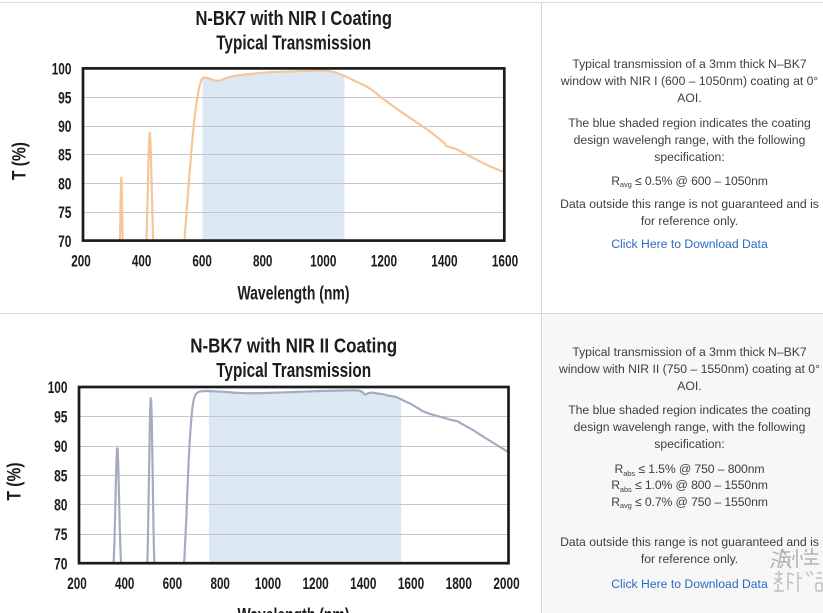  What do you see at coordinates (459, 583) in the screenshot?
I see `svg-text: 1800` at bounding box center [459, 583].